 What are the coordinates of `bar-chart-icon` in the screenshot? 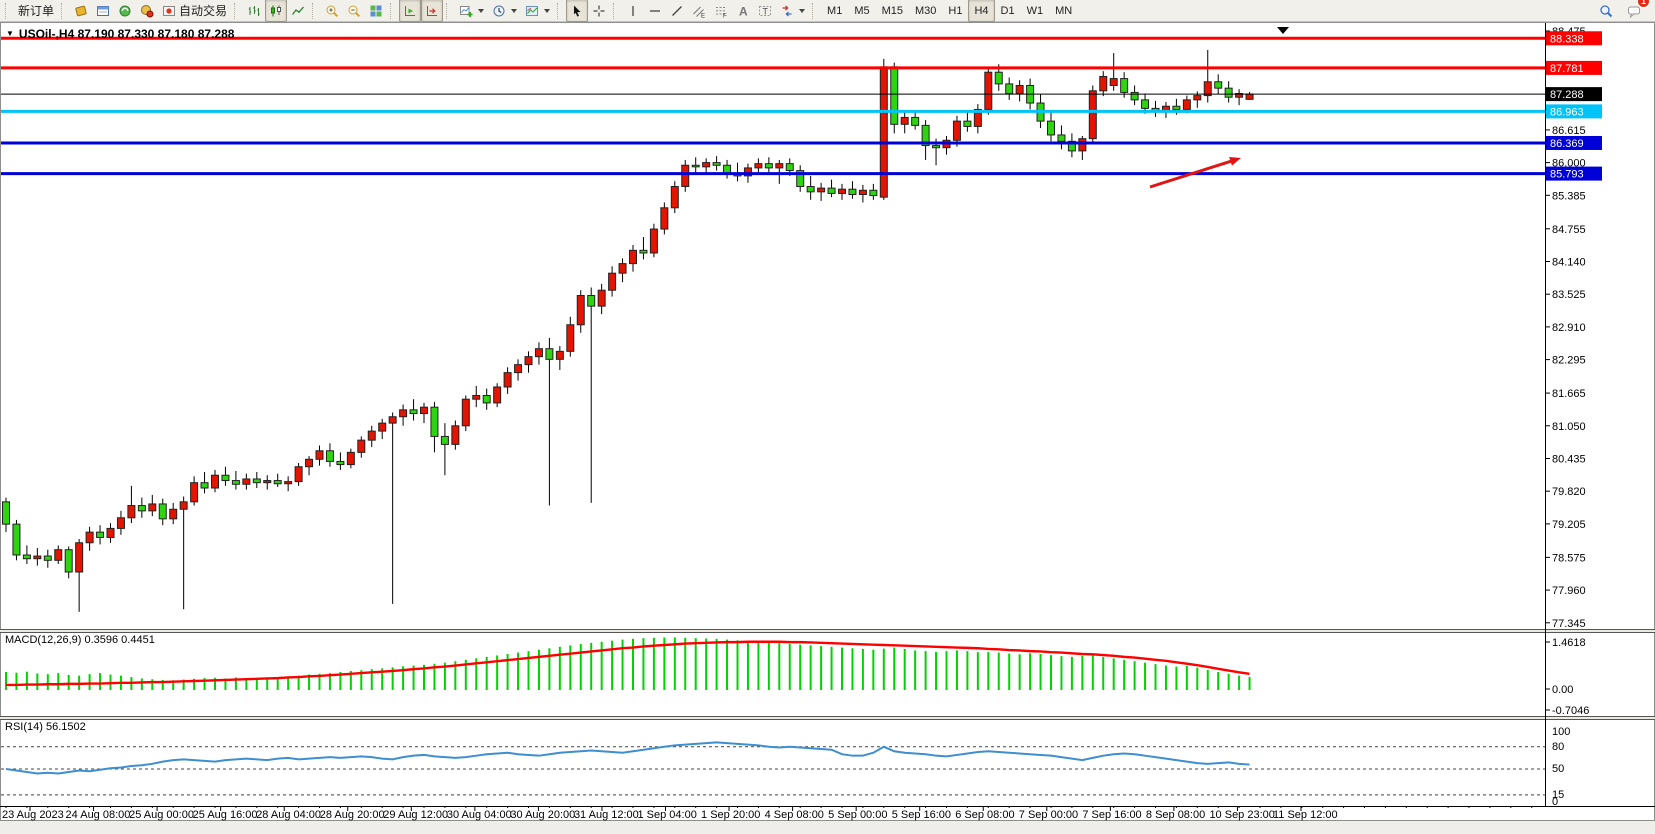 It's located at (254, 10).